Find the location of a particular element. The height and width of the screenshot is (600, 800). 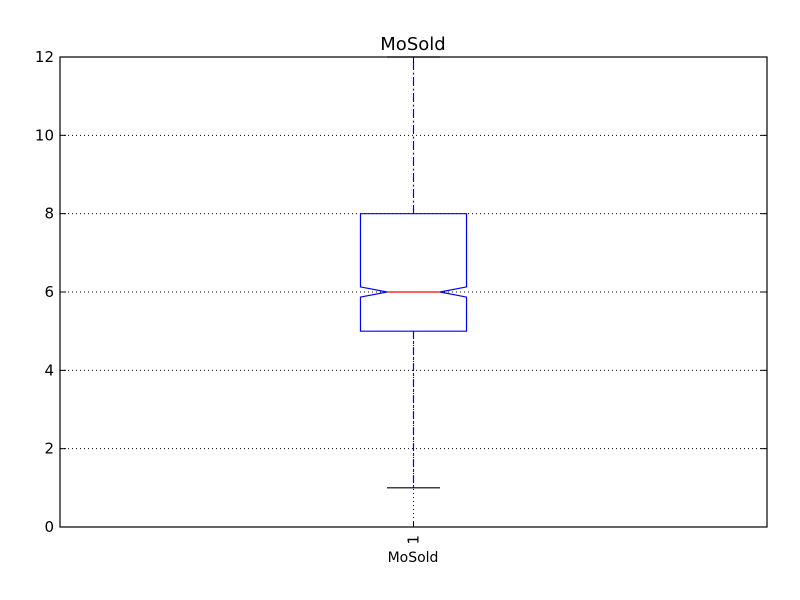

y-tick-label: 10 is located at coordinates (44, 135).